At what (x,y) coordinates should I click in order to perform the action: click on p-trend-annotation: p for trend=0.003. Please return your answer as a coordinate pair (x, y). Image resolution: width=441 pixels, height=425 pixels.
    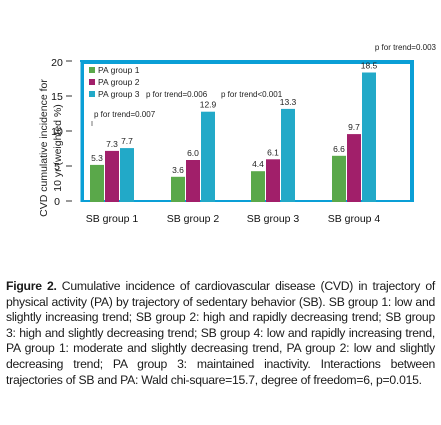
    Looking at the image, I should click on (406, 47).